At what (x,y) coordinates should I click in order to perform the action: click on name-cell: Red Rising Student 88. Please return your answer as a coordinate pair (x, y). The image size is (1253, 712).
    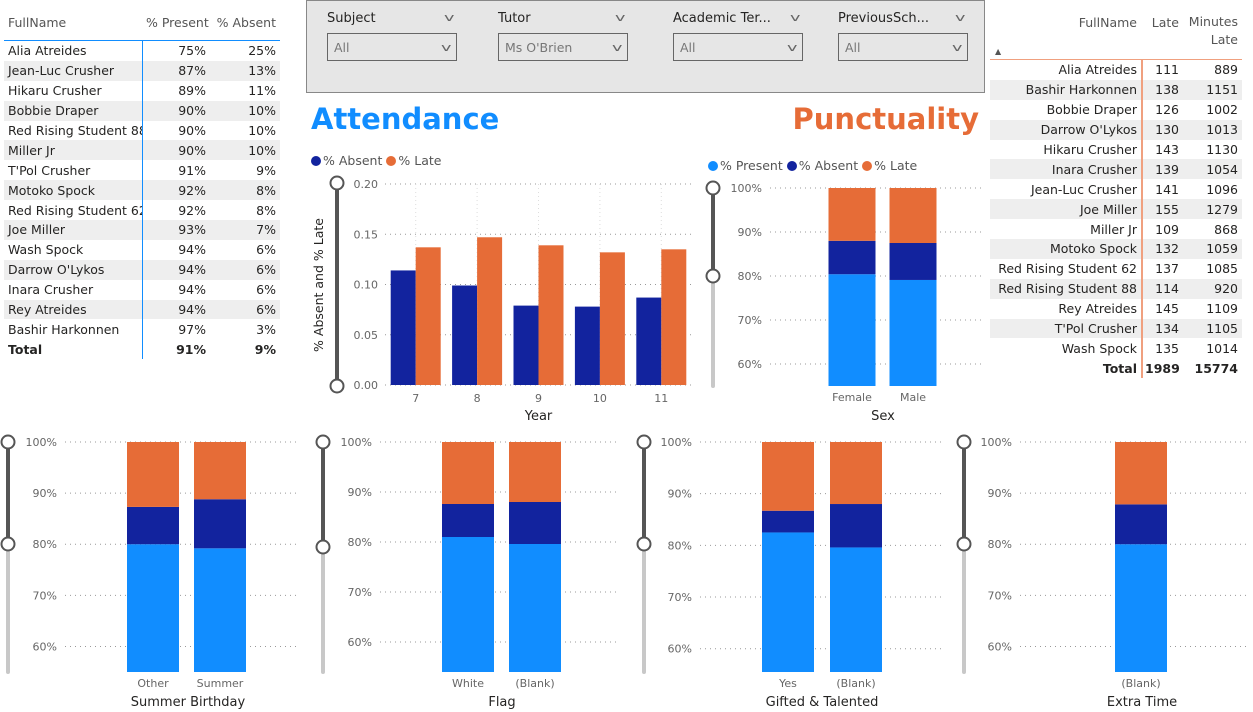
    Looking at the image, I should click on (1067, 289).